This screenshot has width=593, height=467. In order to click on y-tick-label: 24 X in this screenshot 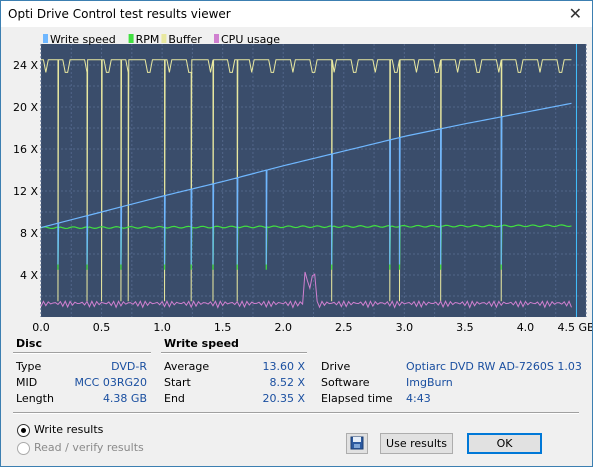, I will do `click(25, 65)`.